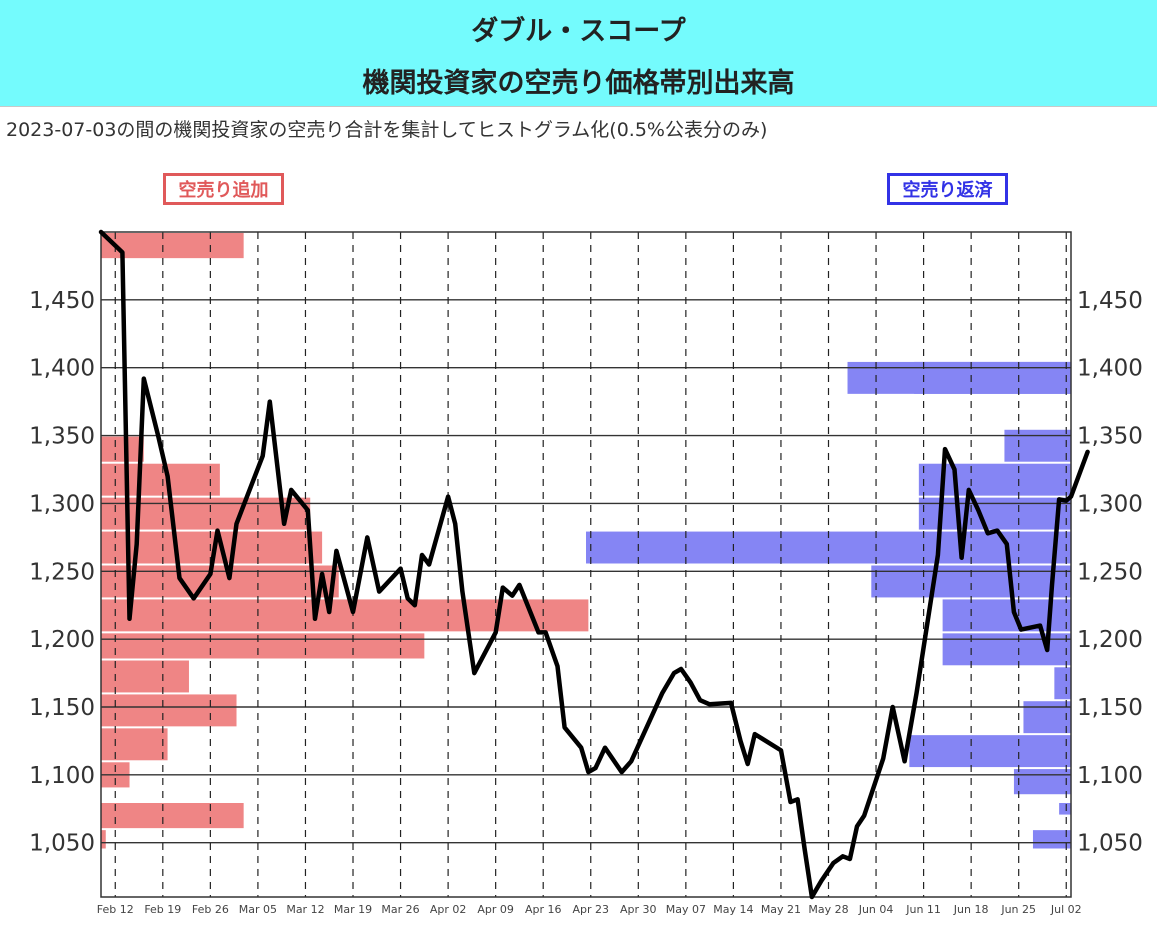 The image size is (1157, 941). What do you see at coordinates (638, 909) in the screenshot?
I see `x-tick-label: Apr 30` at bounding box center [638, 909].